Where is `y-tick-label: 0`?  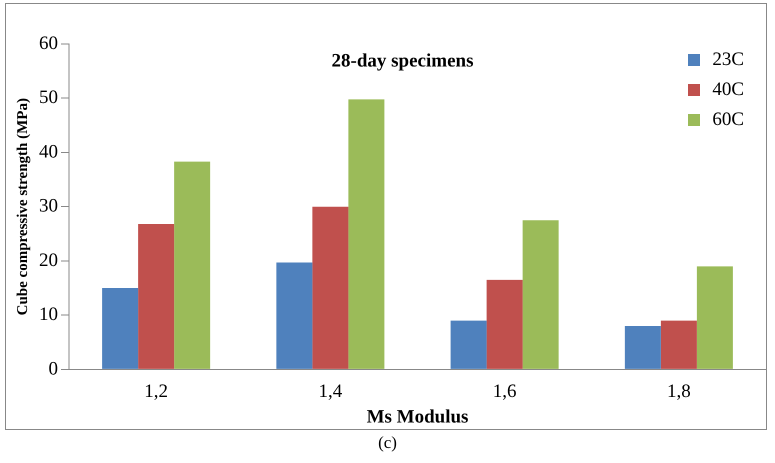 y-tick-label: 0 is located at coordinates (53, 369).